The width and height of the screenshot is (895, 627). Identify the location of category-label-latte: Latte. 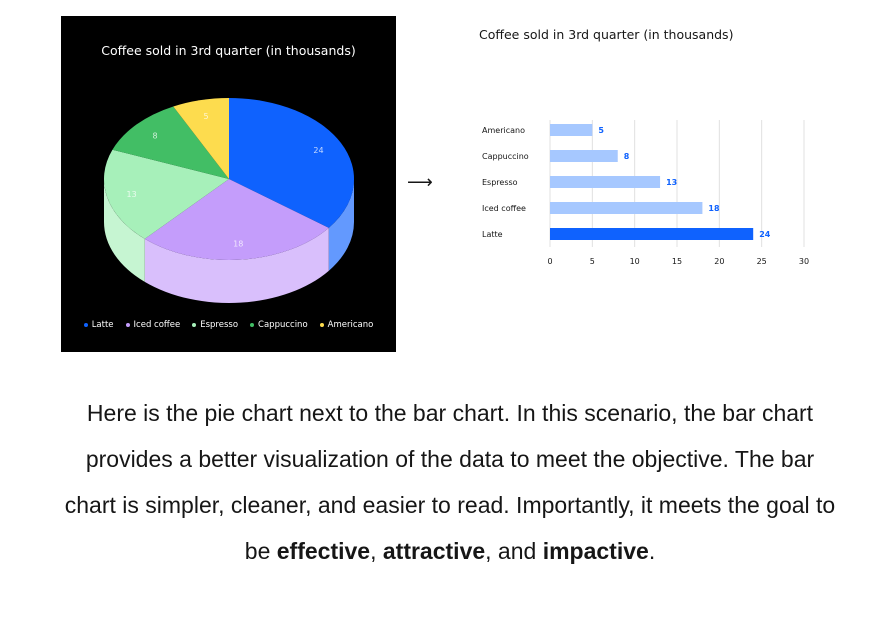
(492, 234).